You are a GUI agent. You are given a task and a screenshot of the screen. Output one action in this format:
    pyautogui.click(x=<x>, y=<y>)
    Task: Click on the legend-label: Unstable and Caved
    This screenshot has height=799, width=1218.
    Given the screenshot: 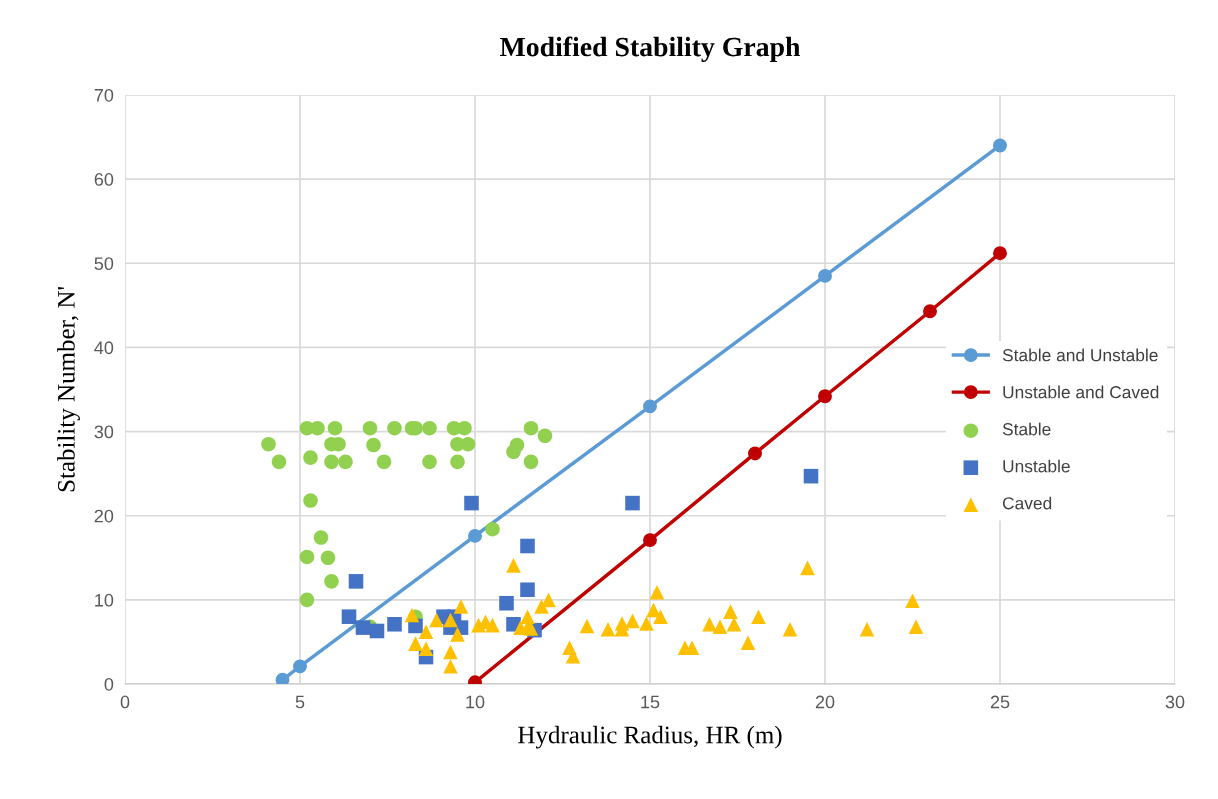 What is the action you would take?
    pyautogui.click(x=1081, y=392)
    